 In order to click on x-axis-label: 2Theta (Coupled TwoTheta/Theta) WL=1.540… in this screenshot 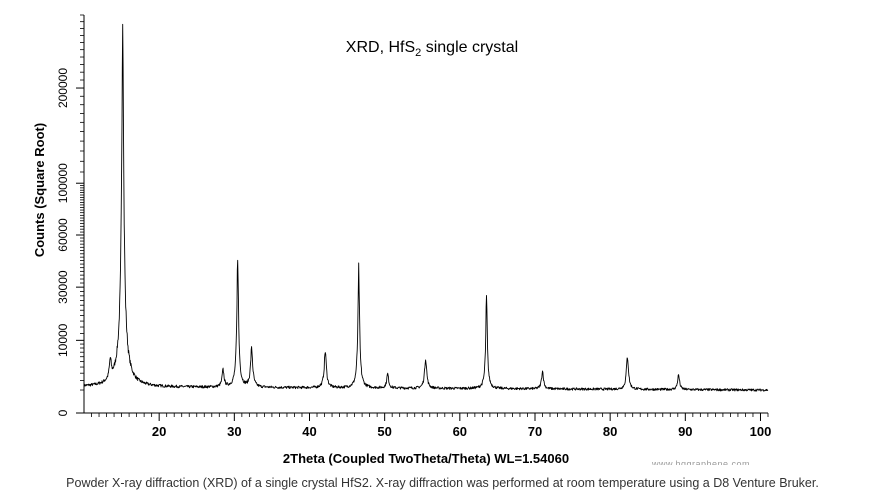, I will do `click(426, 458)`.